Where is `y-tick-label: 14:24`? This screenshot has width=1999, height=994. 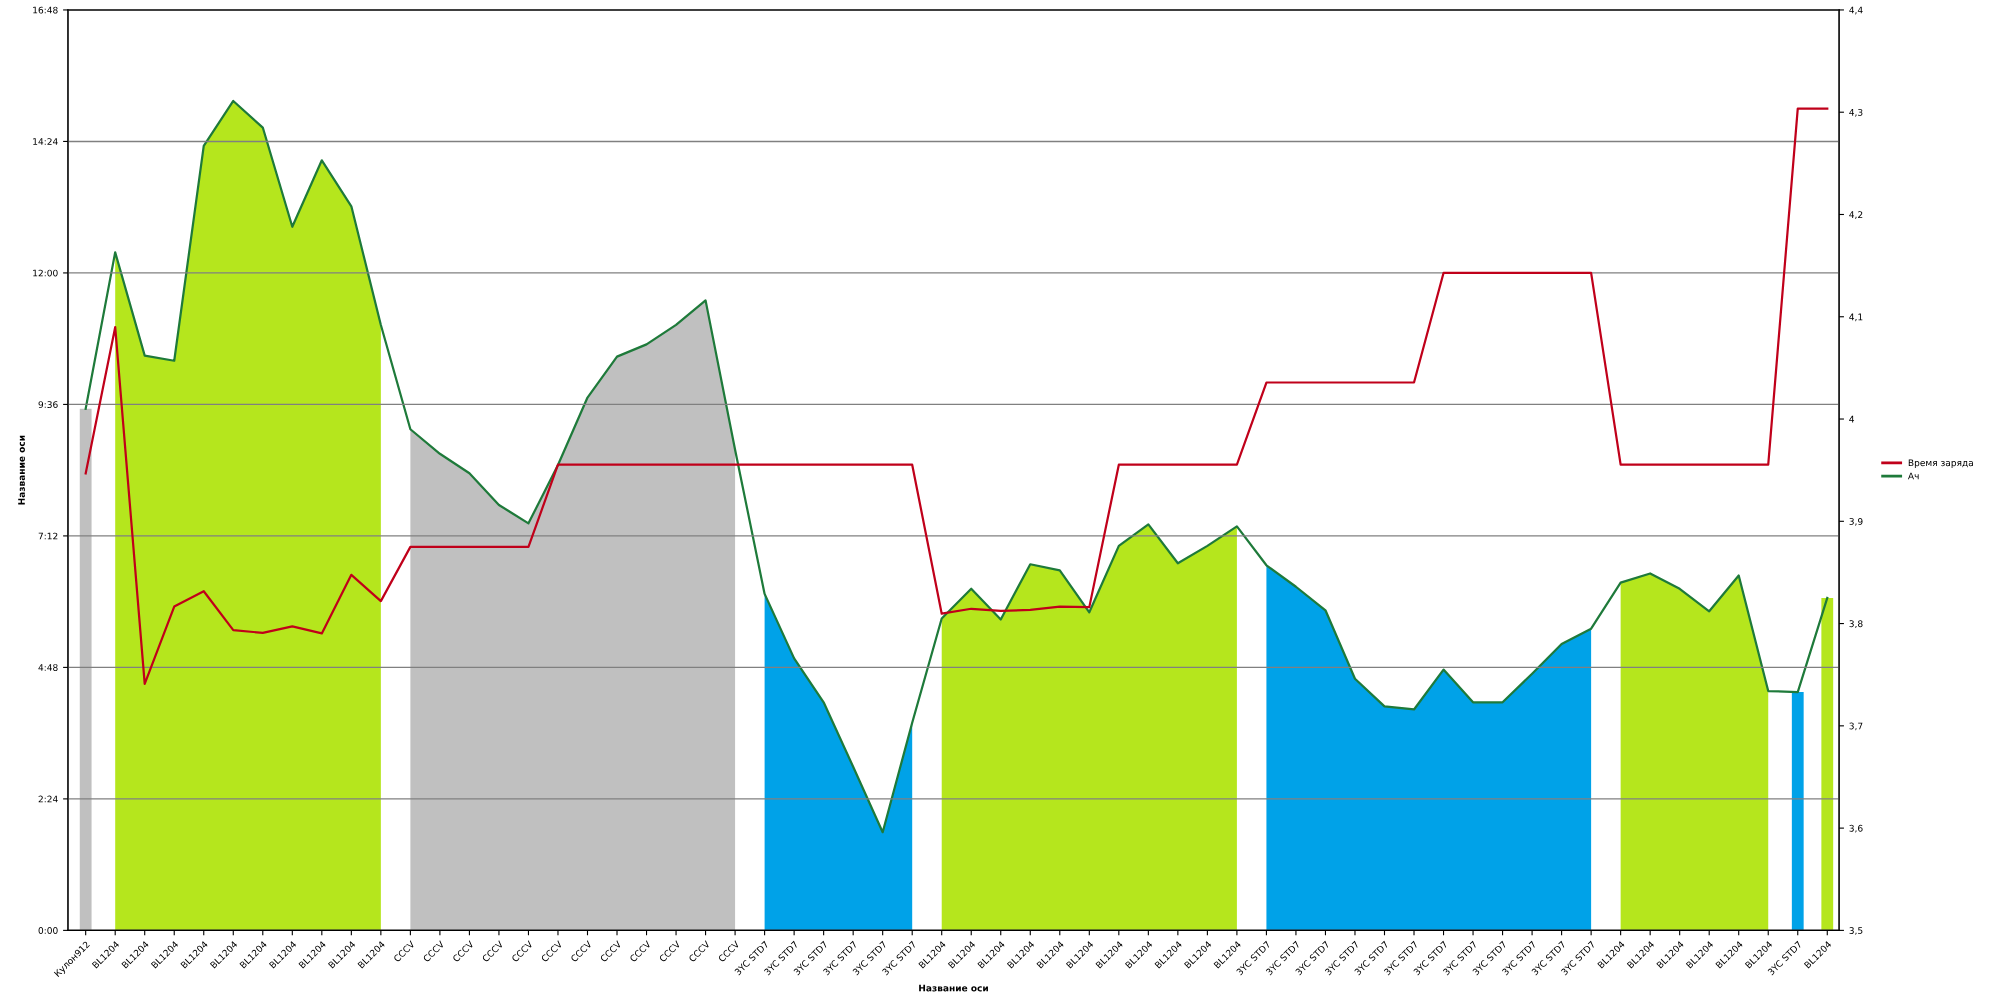 y-tick-label: 14:24 is located at coordinates (45, 141).